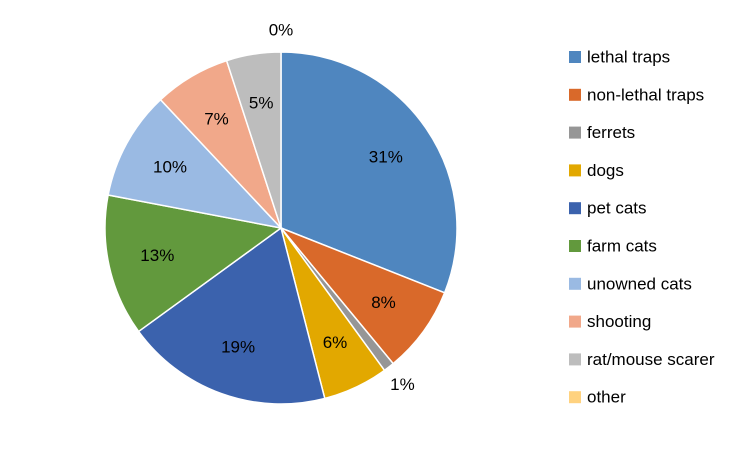 The width and height of the screenshot is (754, 455). I want to click on pie-slice-lethal-traps, so click(369, 172).